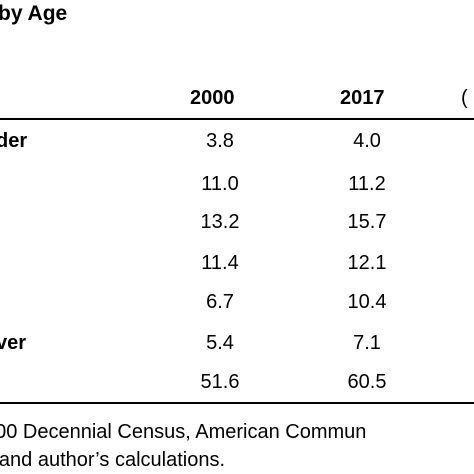 The image size is (474, 474). I want to click on source-note-line-1: 000 Decennial Census, American Commun, so click(183, 432).